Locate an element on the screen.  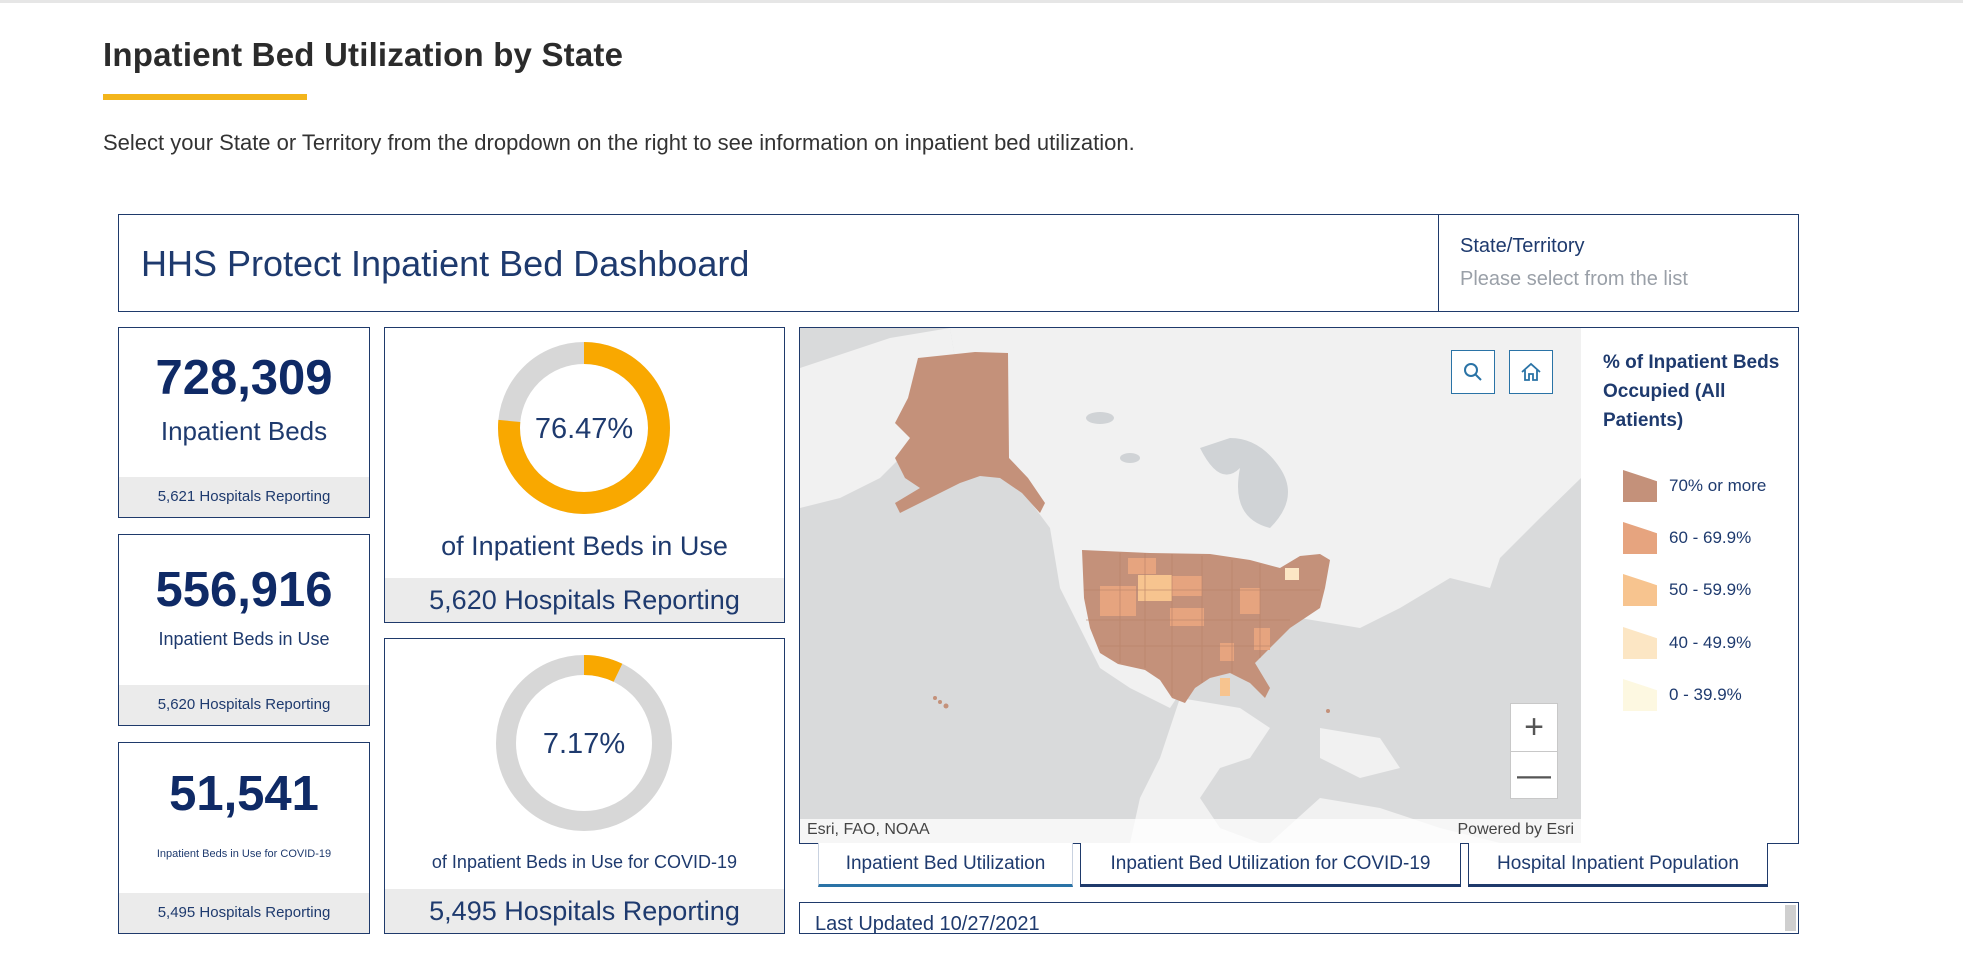
last-updated-panel: Last Updated 10/27/2021 is located at coordinates (1299, 918).